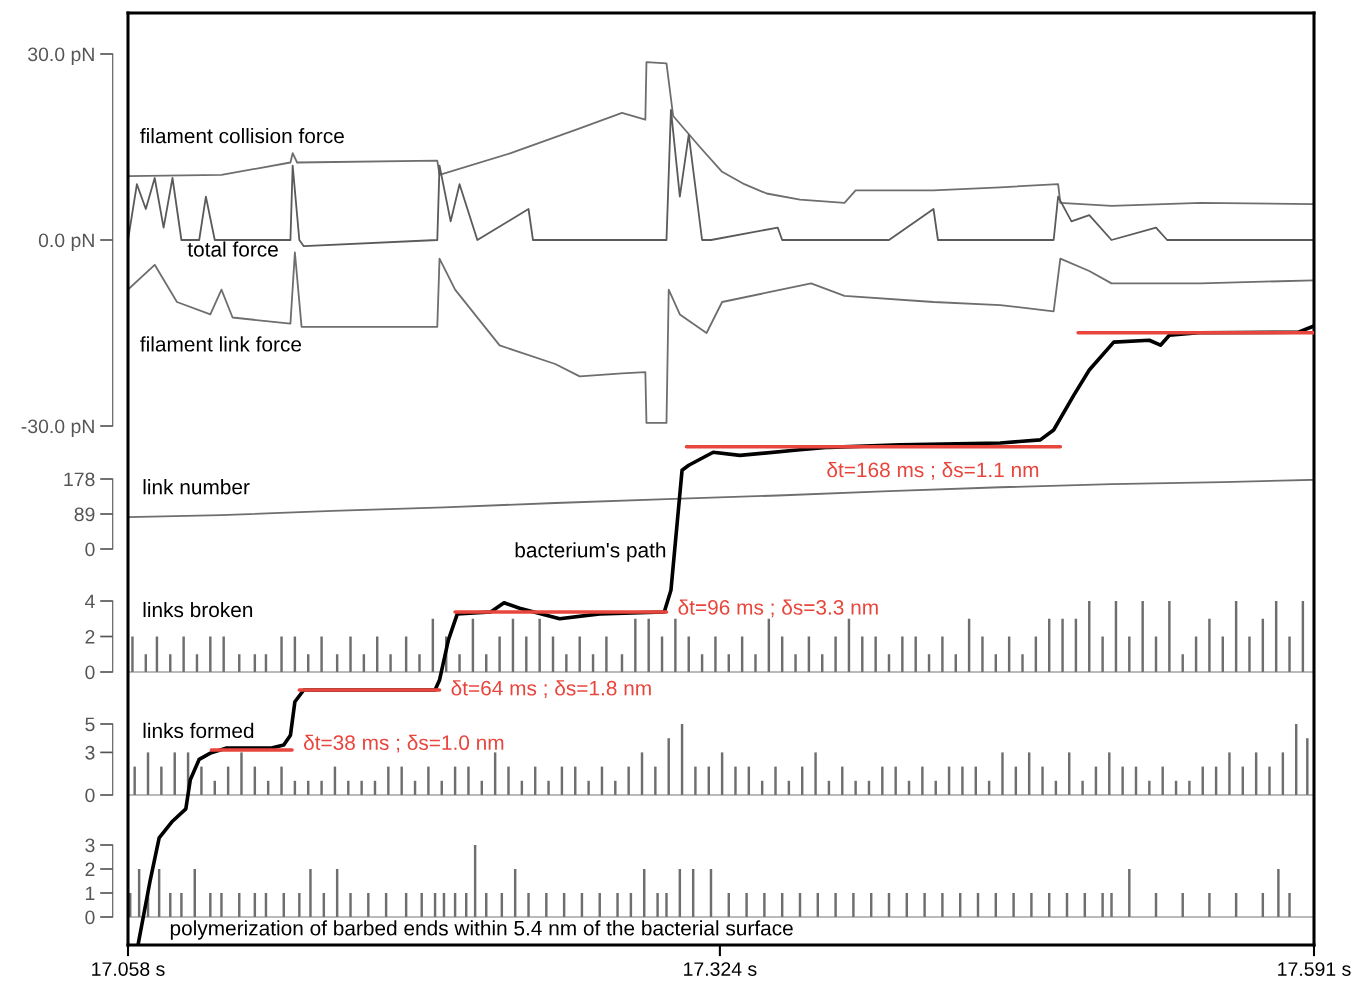 The image size is (1358, 982). Describe the element at coordinates (90, 724) in the screenshot. I see `y-tick-label: 5` at that location.